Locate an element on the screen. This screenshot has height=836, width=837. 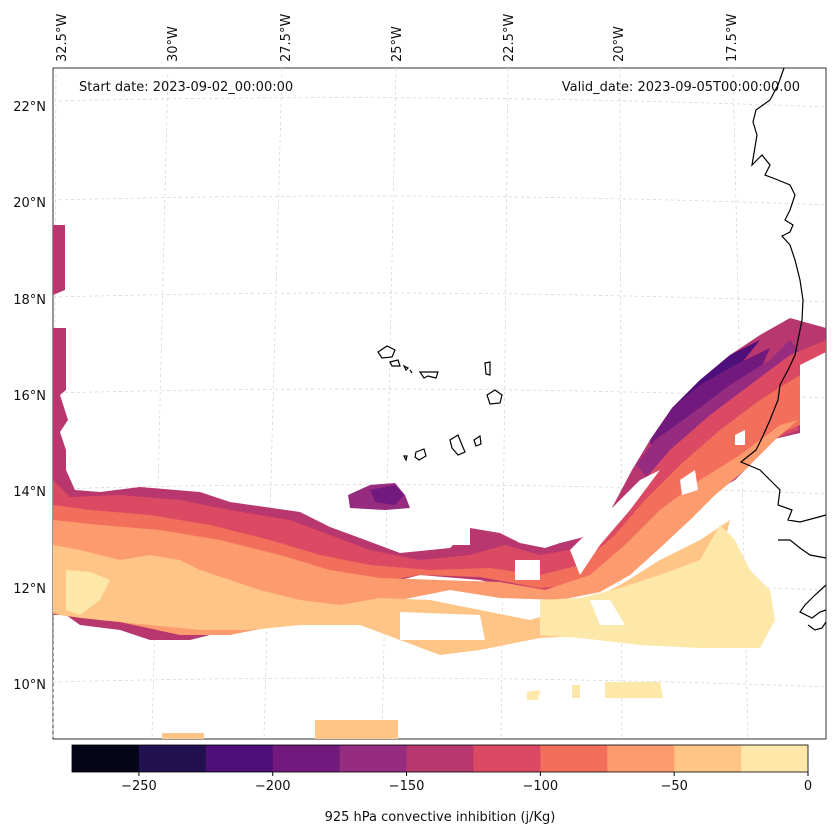
colorbar-tick-label: −100 is located at coordinates (541, 786).